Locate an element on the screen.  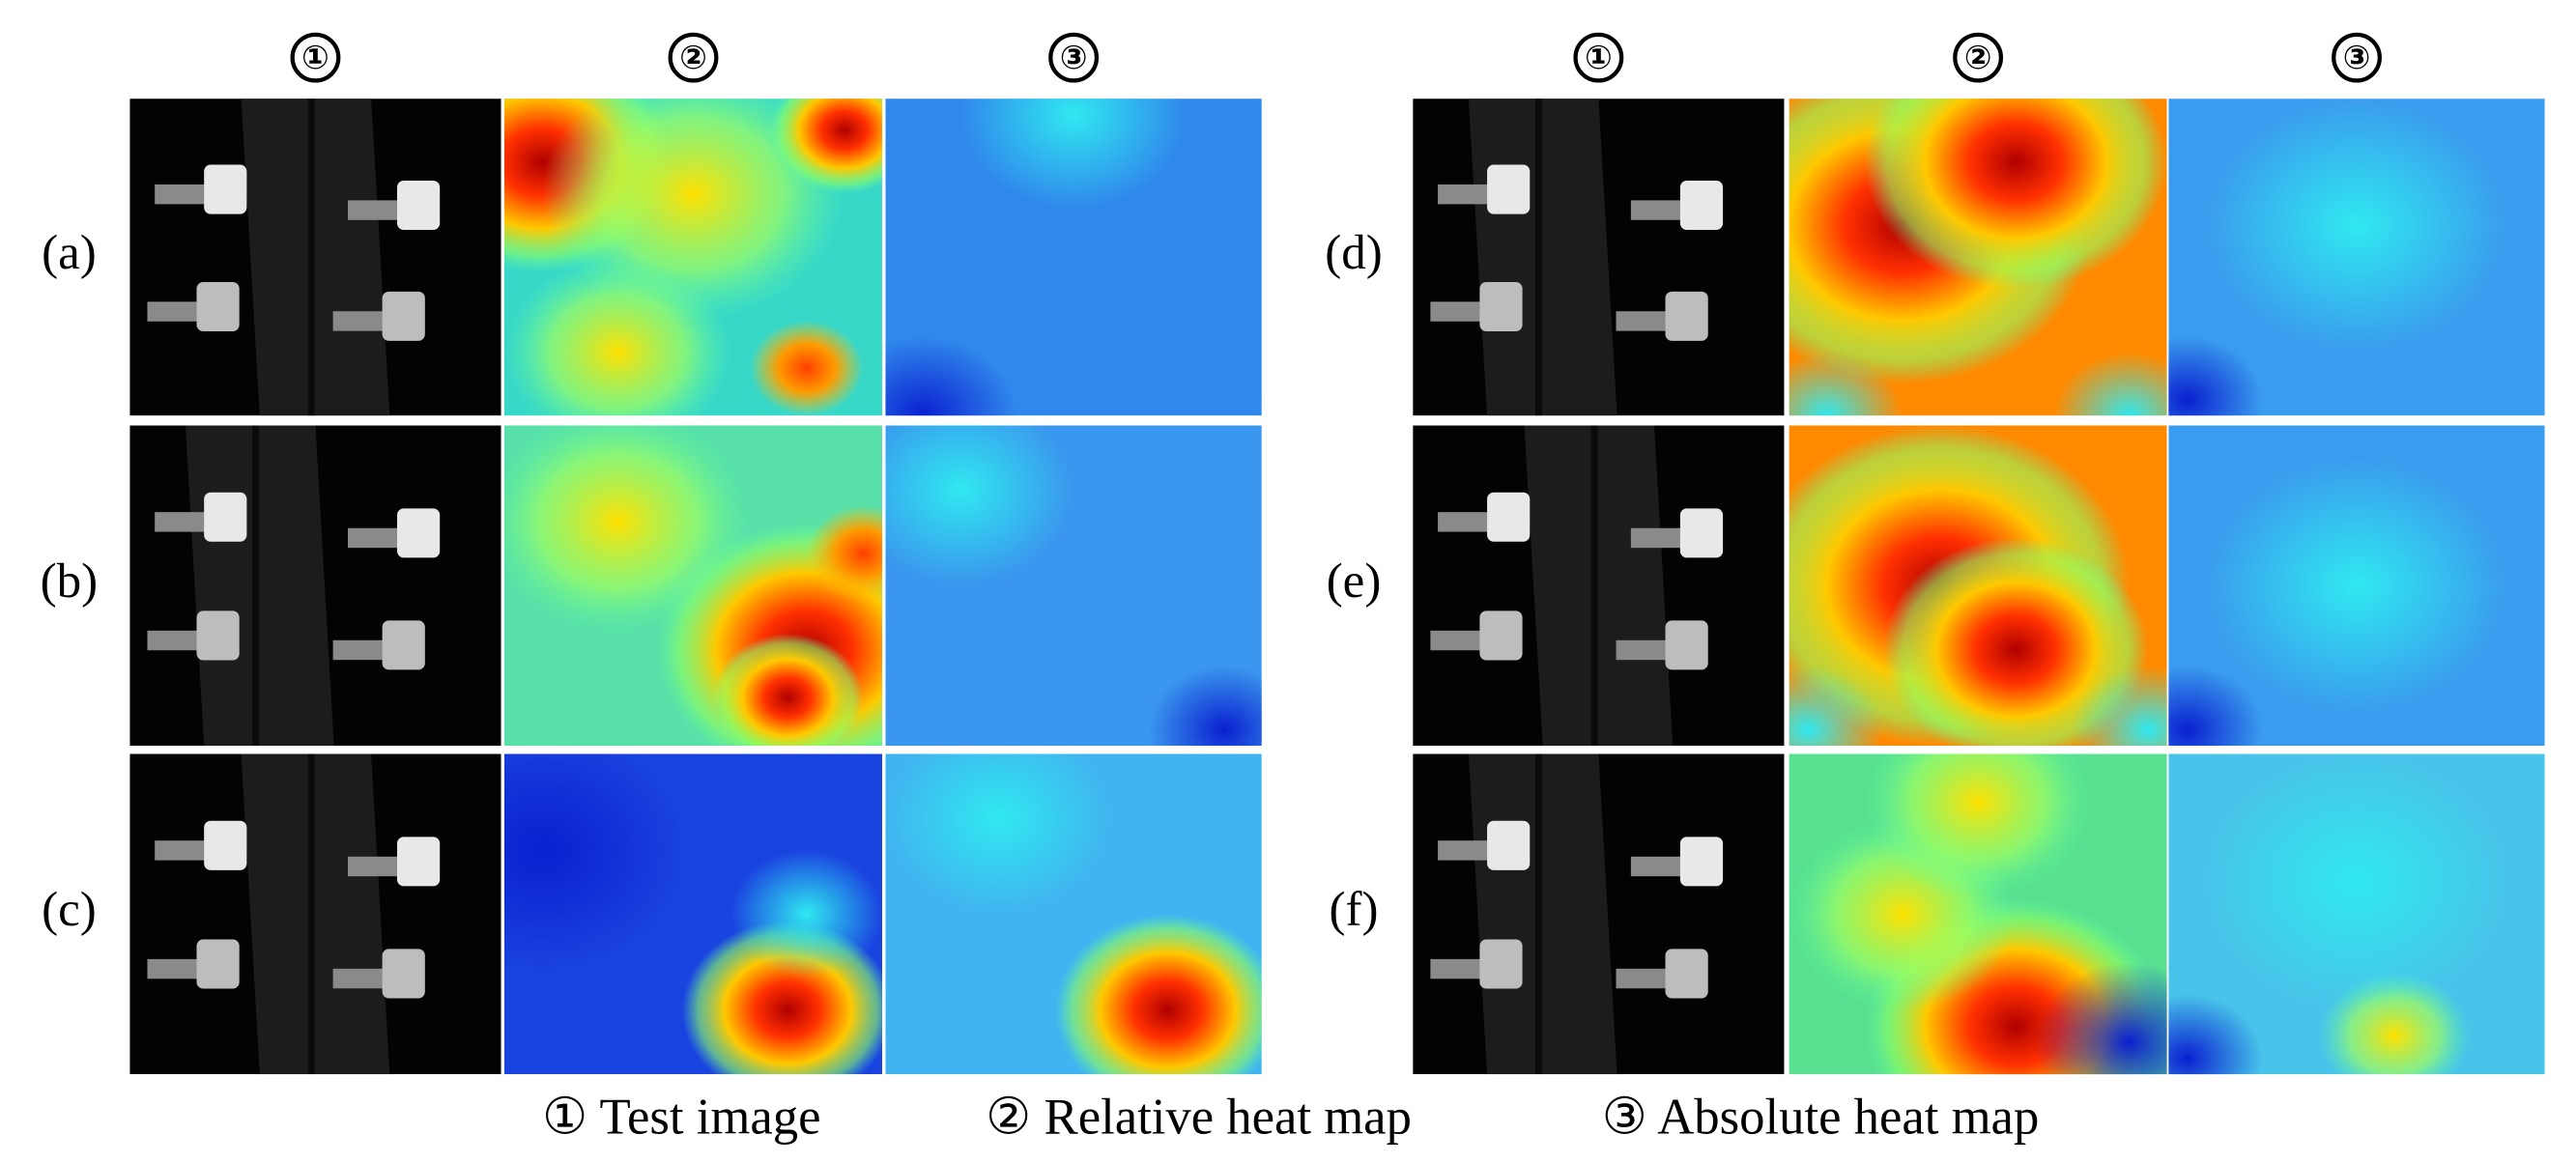
row-label: (c) is located at coordinates (70, 910).